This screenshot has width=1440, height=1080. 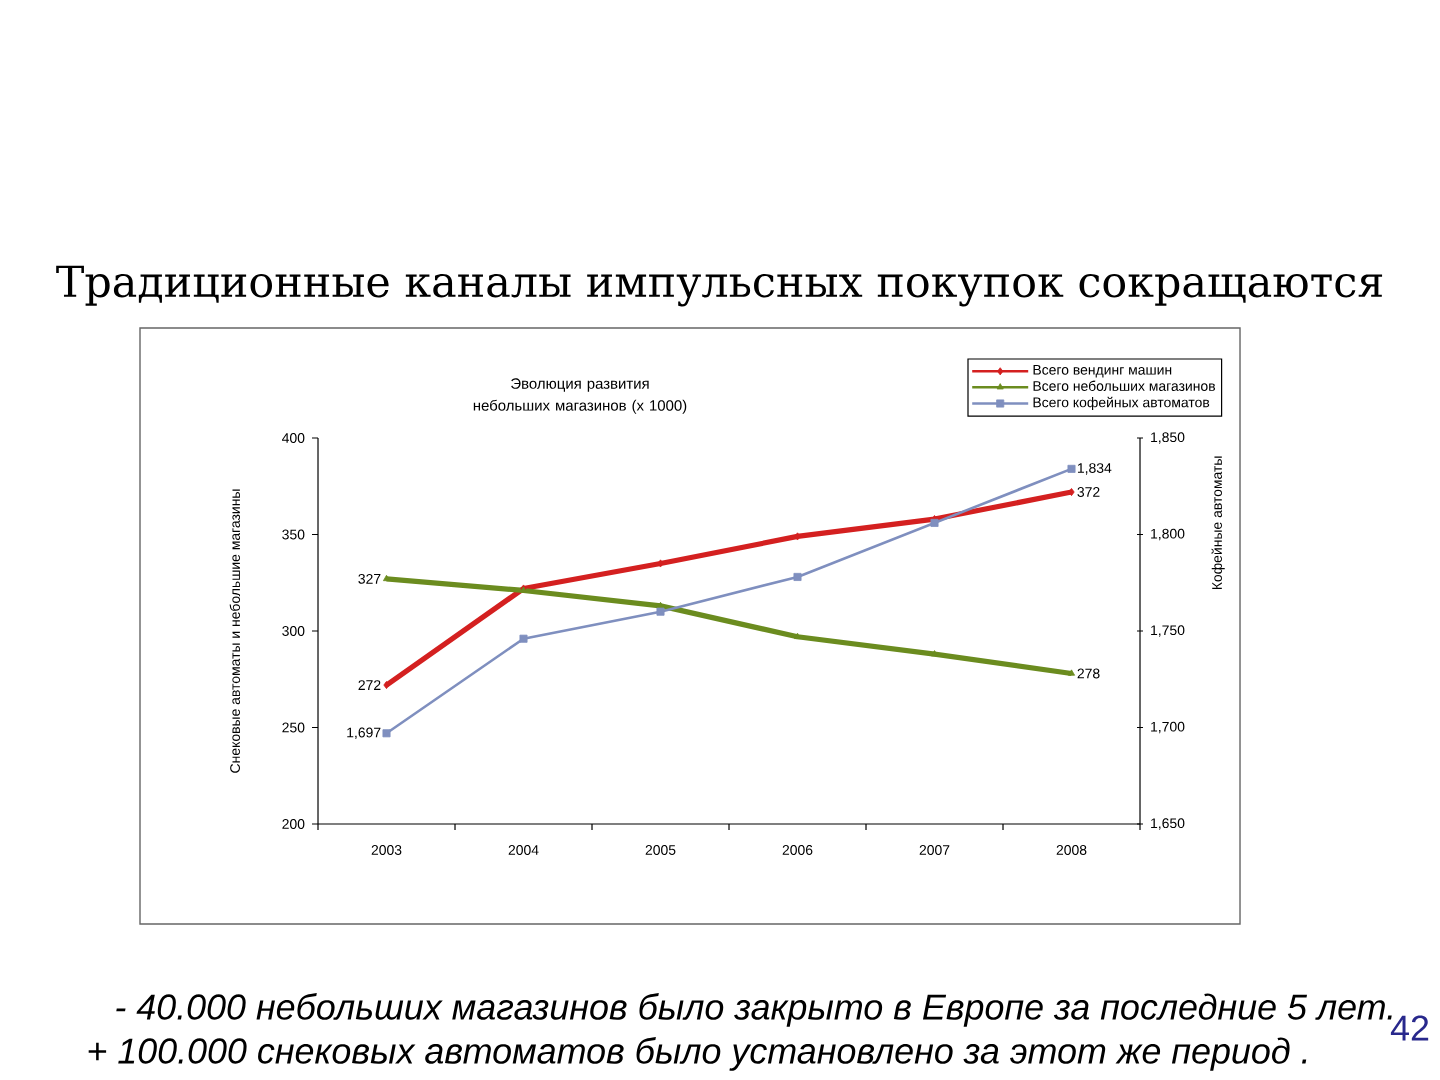 I want to click on text: - 40.000 небольших магазинов было закрыто в Европе за последние 5 лет., so click(x=754, y=1010).